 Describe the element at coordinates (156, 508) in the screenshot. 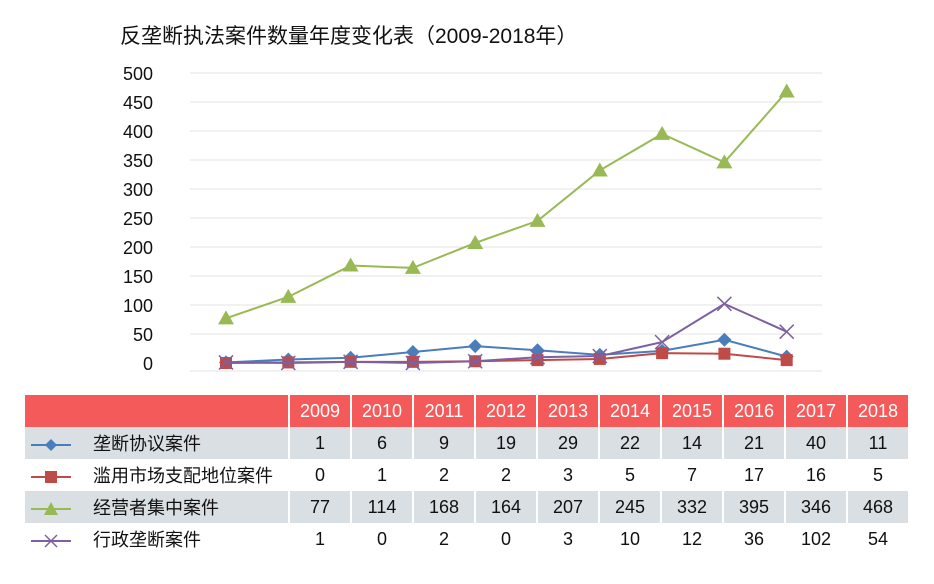

I see `series-name: 经营者集中案件` at that location.